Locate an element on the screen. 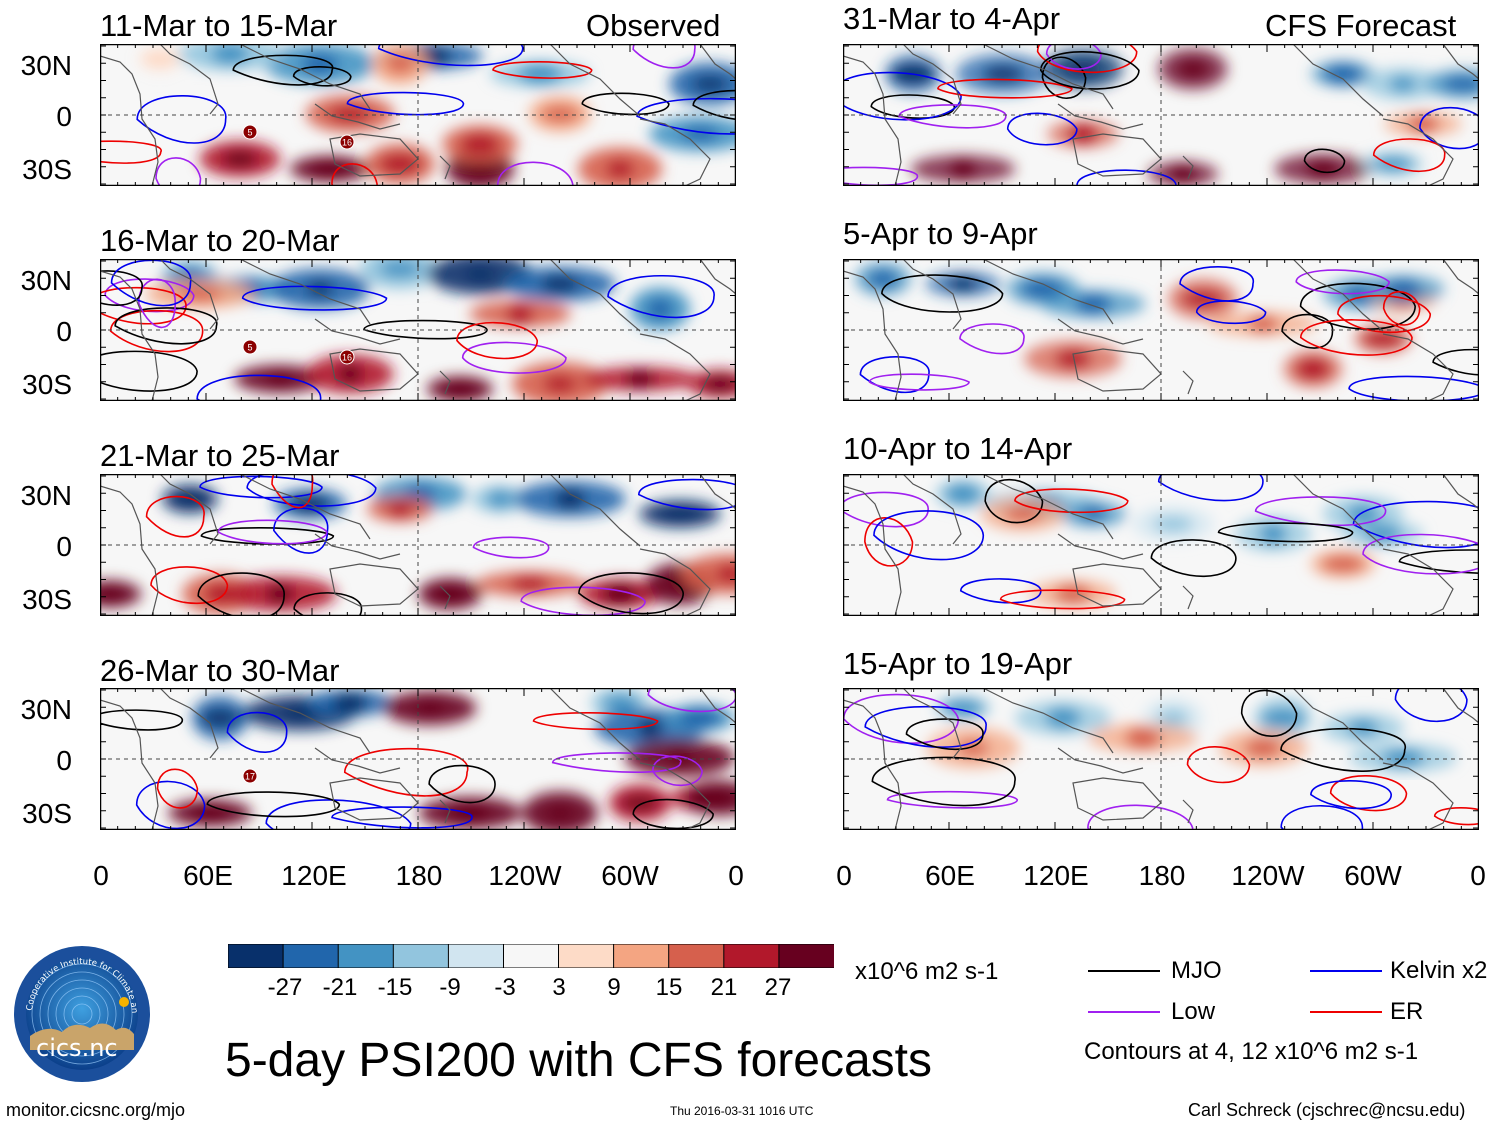  footer-url: monitor.cicsnc.org/mjo is located at coordinates (96, 1110).